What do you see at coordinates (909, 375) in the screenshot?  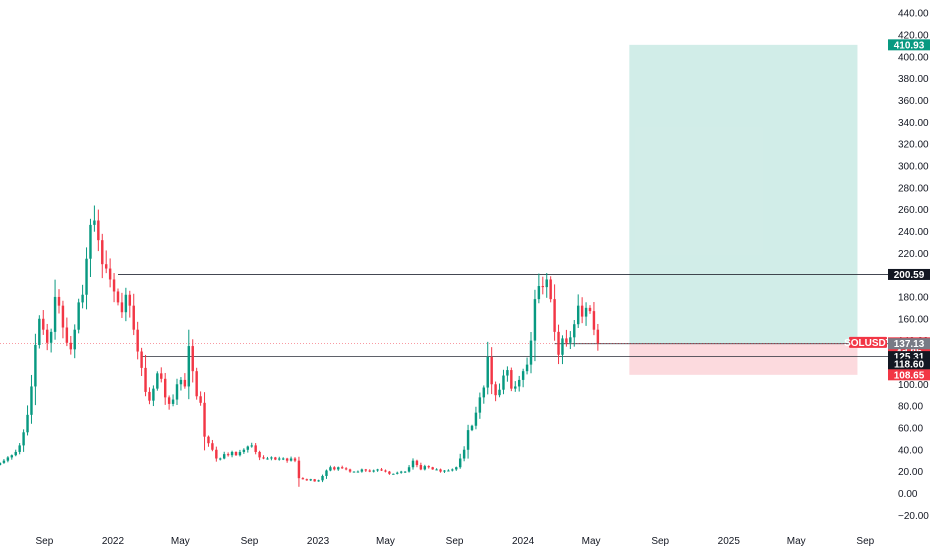 I see `price-tag-stop: 108.65` at bounding box center [909, 375].